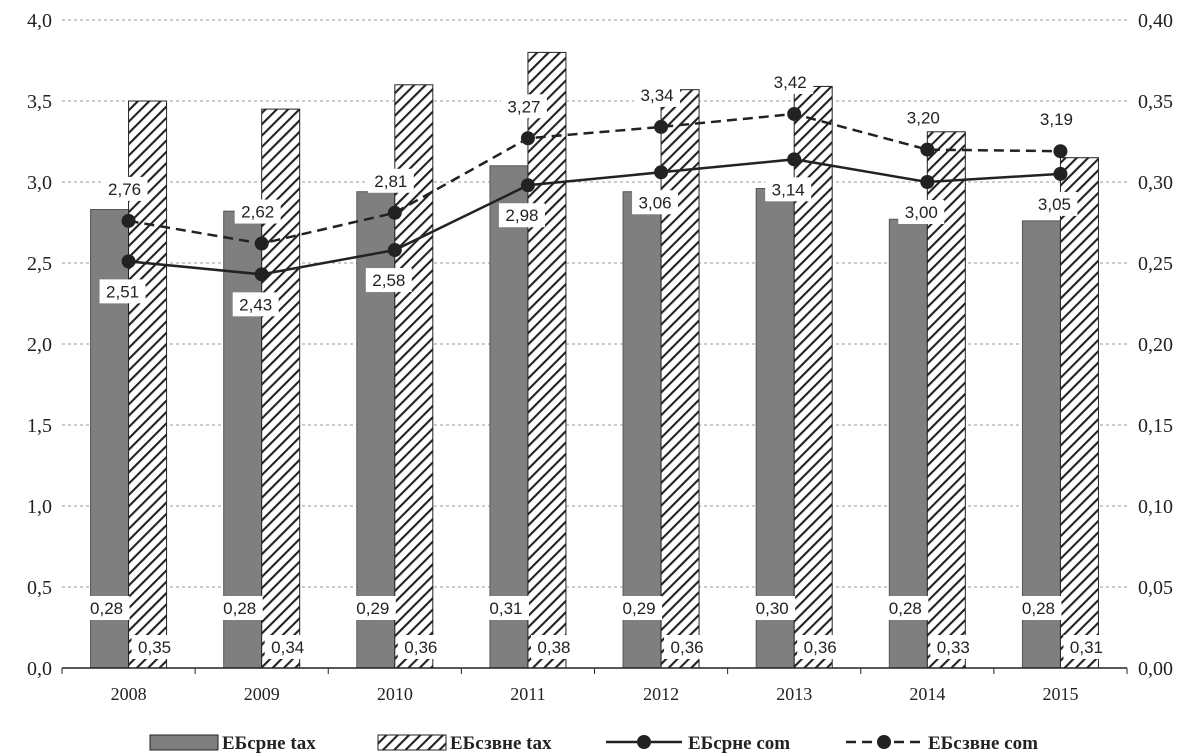 The image size is (1190, 756). I want to click on x-tick-label: 2013, so click(794, 694).